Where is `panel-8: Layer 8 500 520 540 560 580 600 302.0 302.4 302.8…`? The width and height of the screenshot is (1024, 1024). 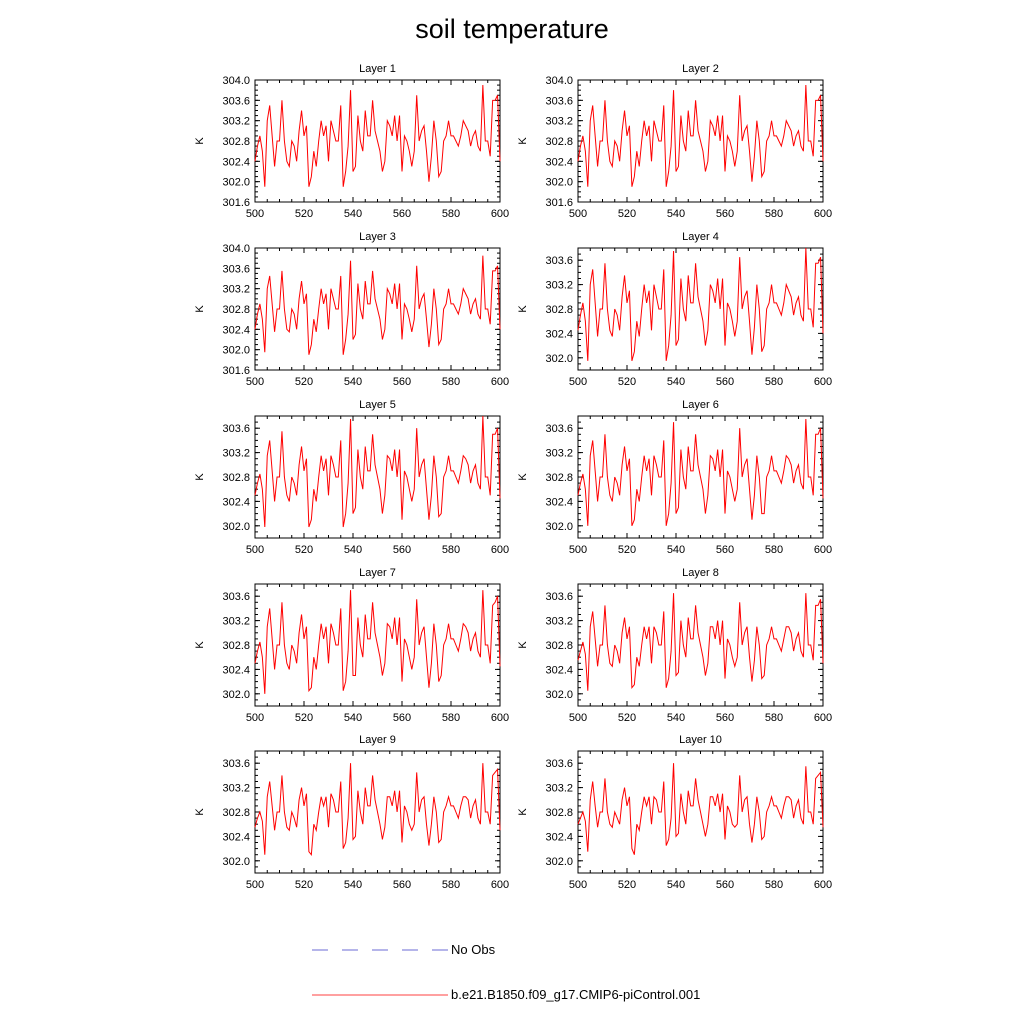 panel-8: Layer 8 500 520 540 560 580 600 302.0 302.4 302.8… is located at coordinates (674, 645).